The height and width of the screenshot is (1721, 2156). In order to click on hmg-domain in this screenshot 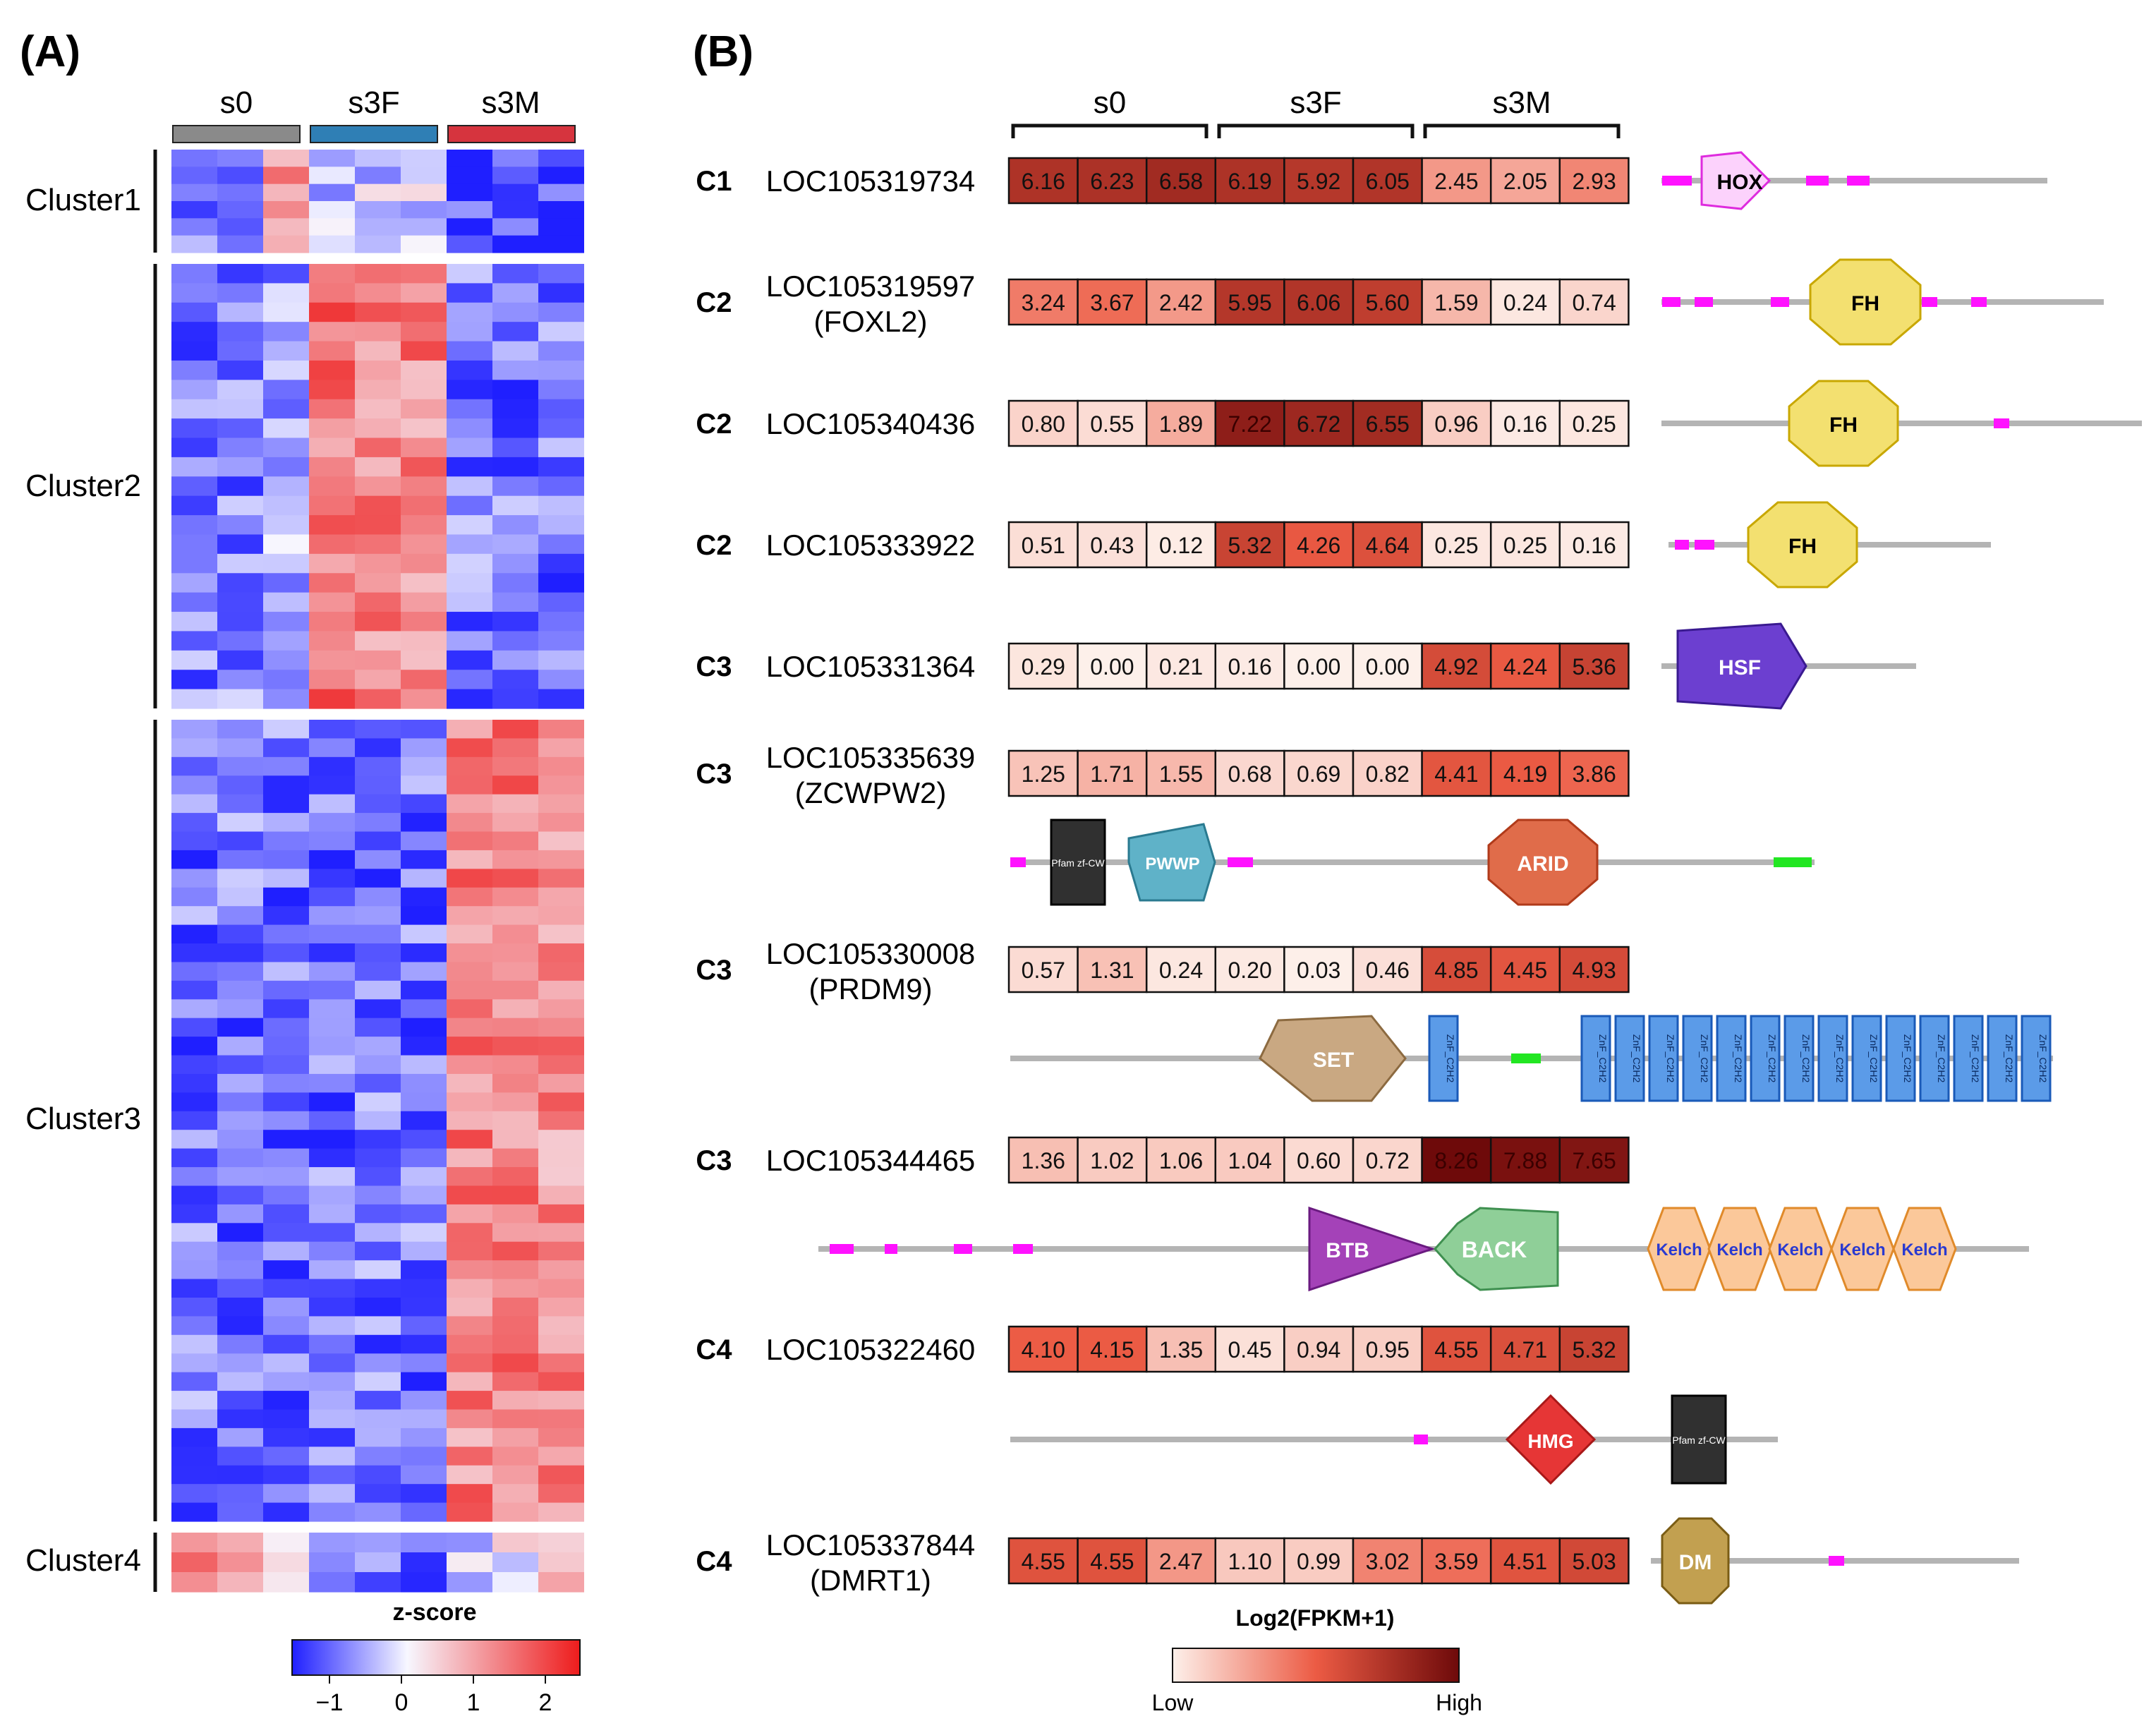, I will do `click(1551, 1439)`.